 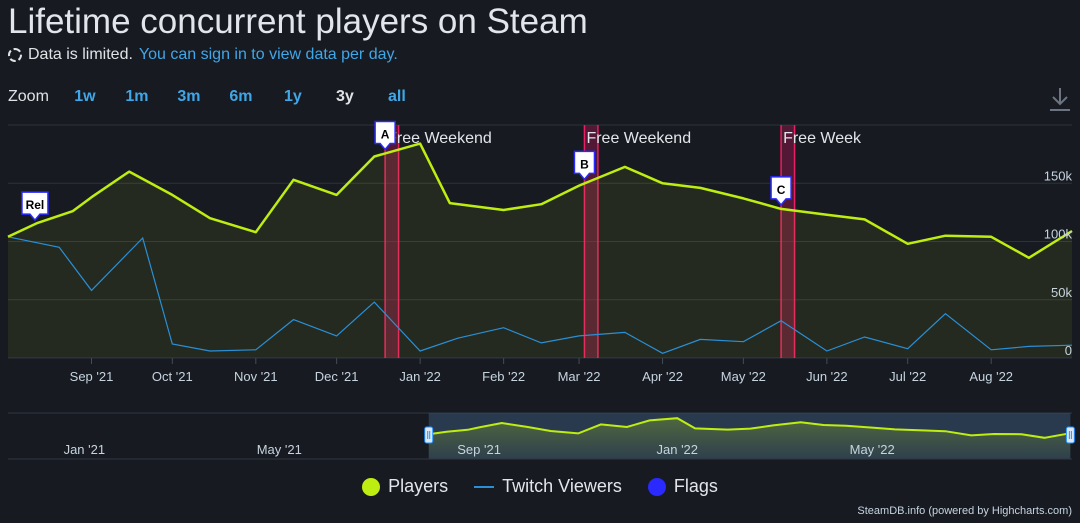 I want to click on flags-dot-icon, so click(x=656, y=486).